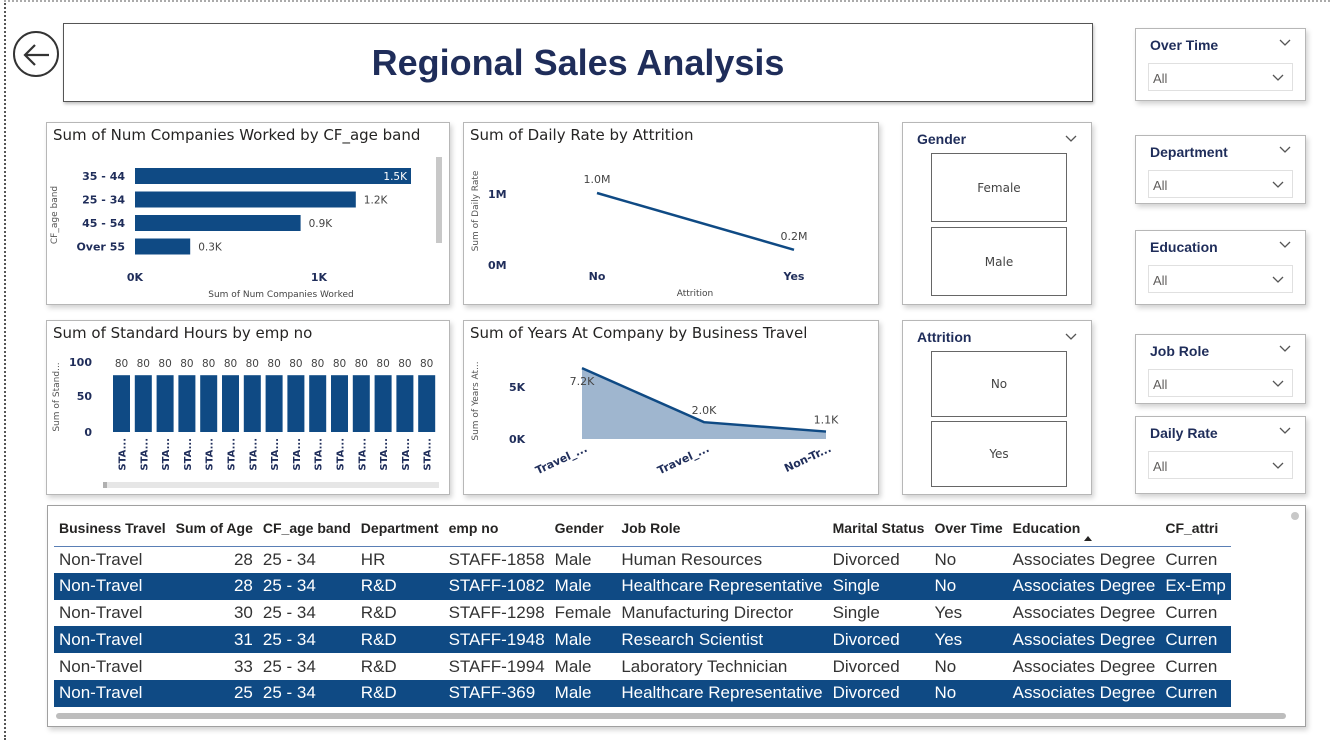 The height and width of the screenshot is (740, 1330). Describe the element at coordinates (582, 381) in the screenshot. I see `data-label: 7.2K` at that location.